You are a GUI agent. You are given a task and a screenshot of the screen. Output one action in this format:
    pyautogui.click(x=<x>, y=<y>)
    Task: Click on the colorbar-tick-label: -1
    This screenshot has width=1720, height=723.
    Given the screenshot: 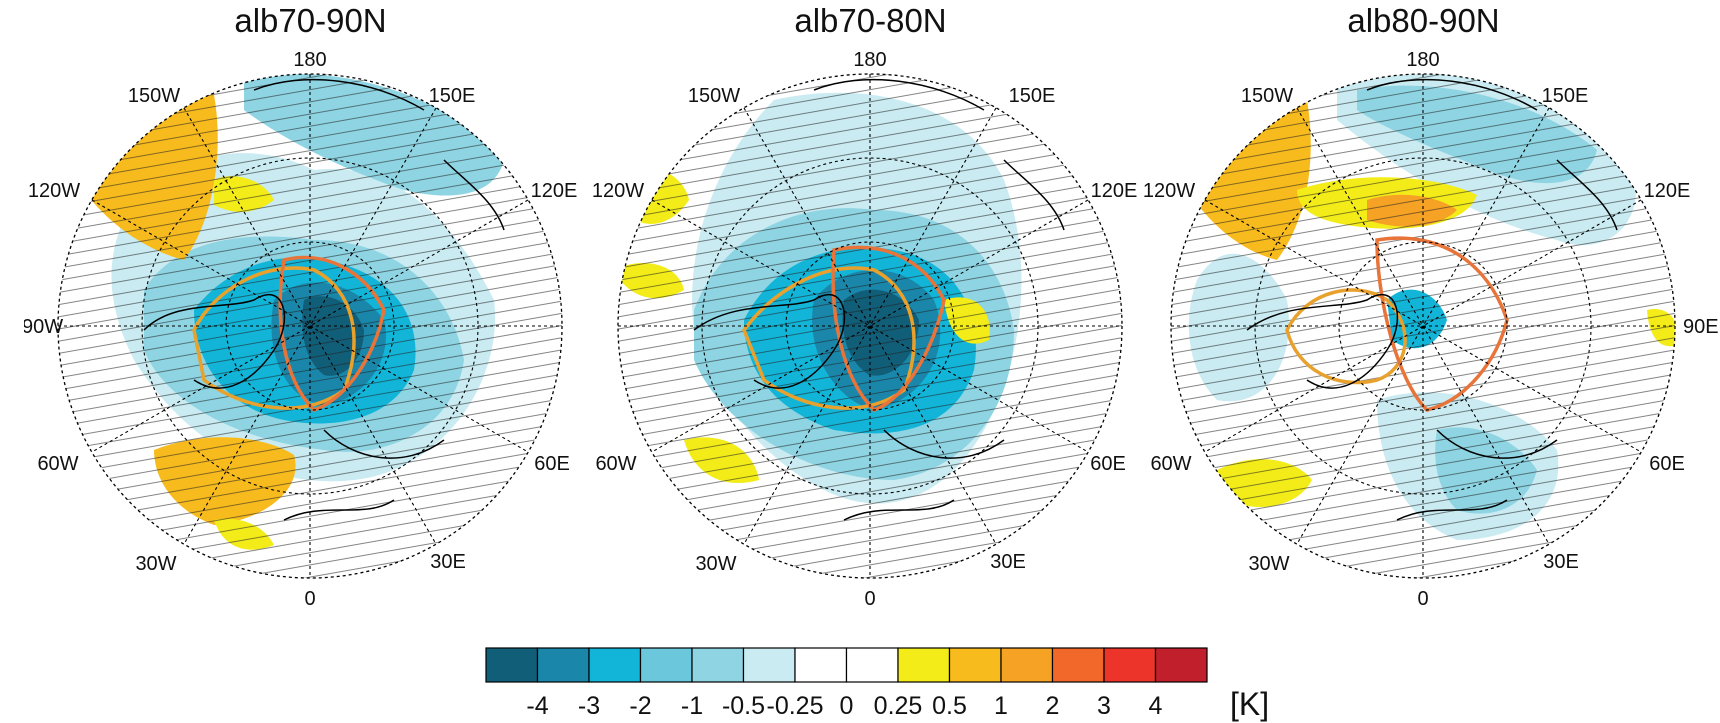 What is the action you would take?
    pyautogui.click(x=692, y=706)
    